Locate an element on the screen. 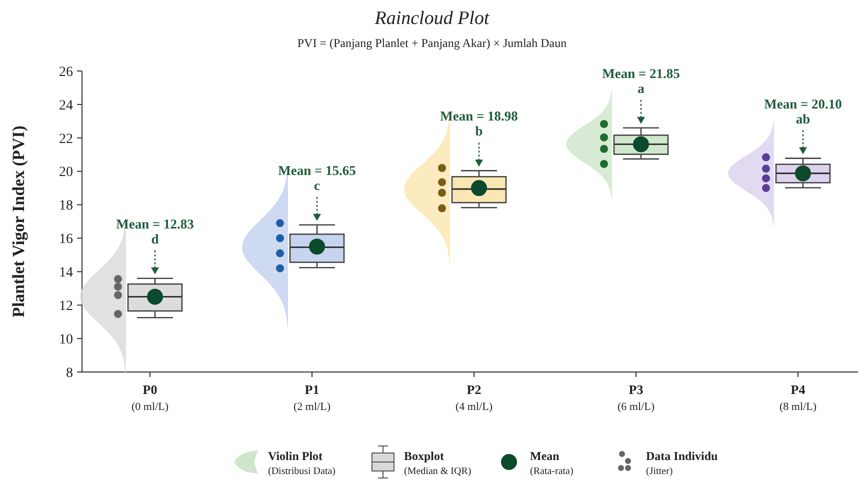  legend-label: Mean (Rata-rata) is located at coordinates (552, 463).